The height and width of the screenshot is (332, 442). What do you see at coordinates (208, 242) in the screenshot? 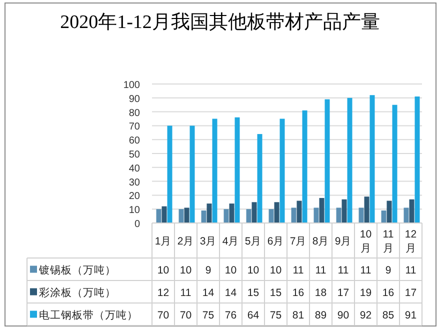
I see `x-tick-label: 3月` at bounding box center [208, 242].